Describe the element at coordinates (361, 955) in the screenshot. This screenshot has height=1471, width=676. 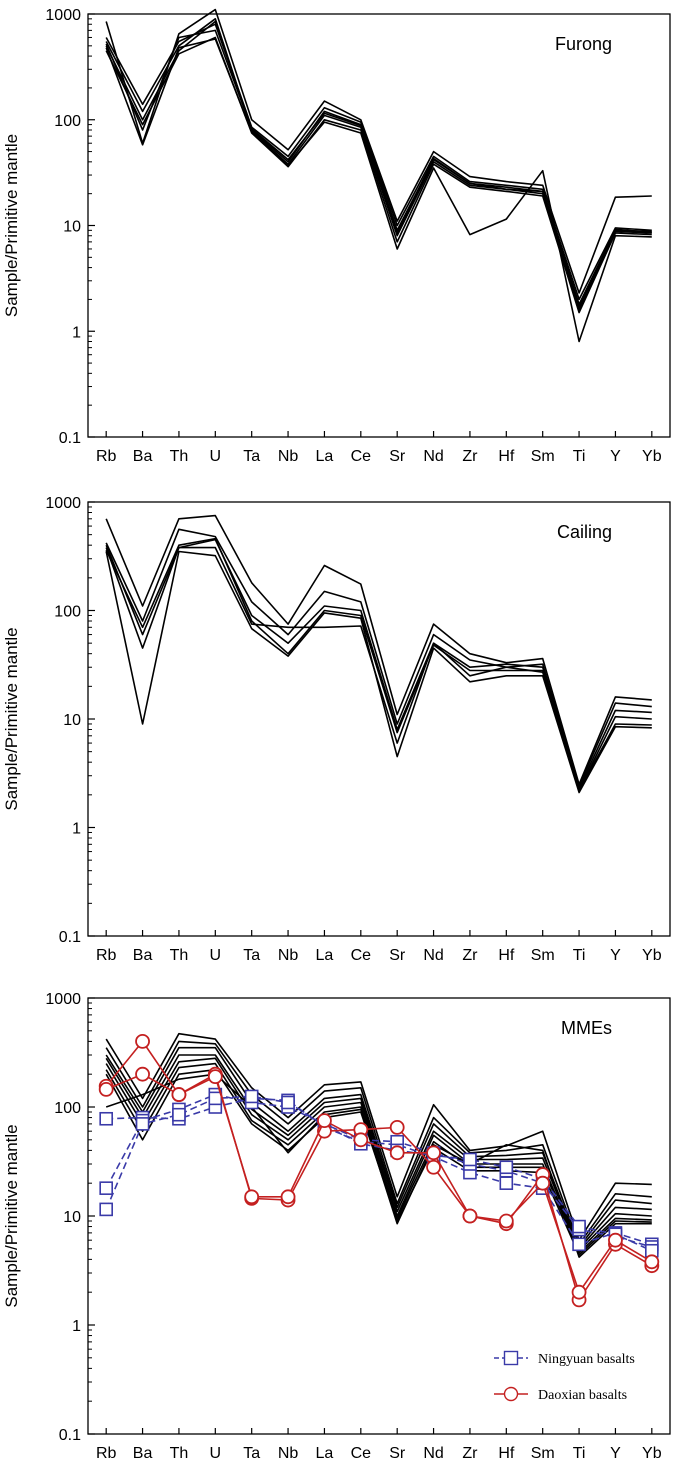
I see `x-tick-label-Ce: Ce` at that location.